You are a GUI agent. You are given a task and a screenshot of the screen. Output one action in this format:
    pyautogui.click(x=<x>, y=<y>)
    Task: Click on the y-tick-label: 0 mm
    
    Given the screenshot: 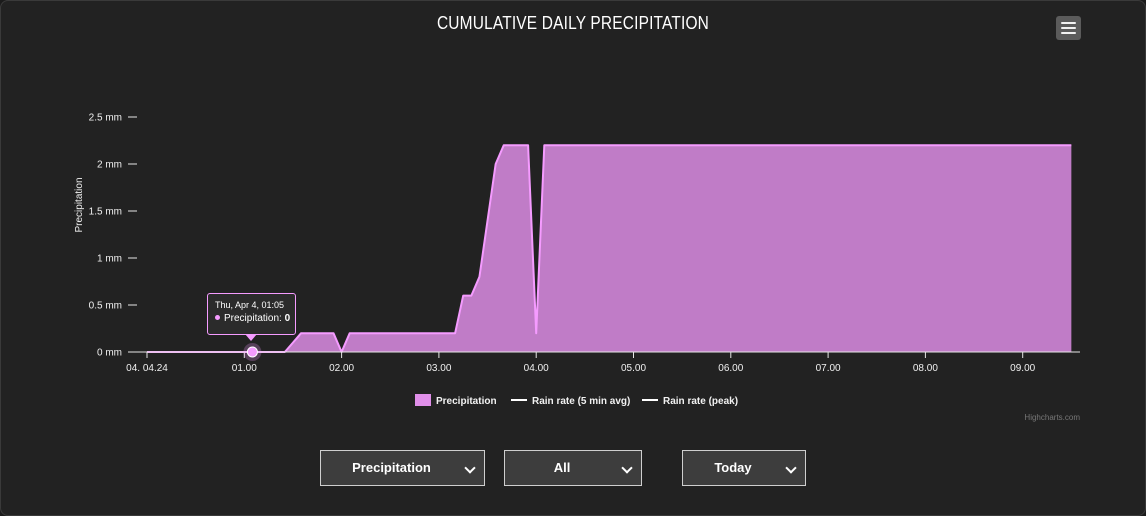 What is the action you would take?
    pyautogui.click(x=109, y=353)
    